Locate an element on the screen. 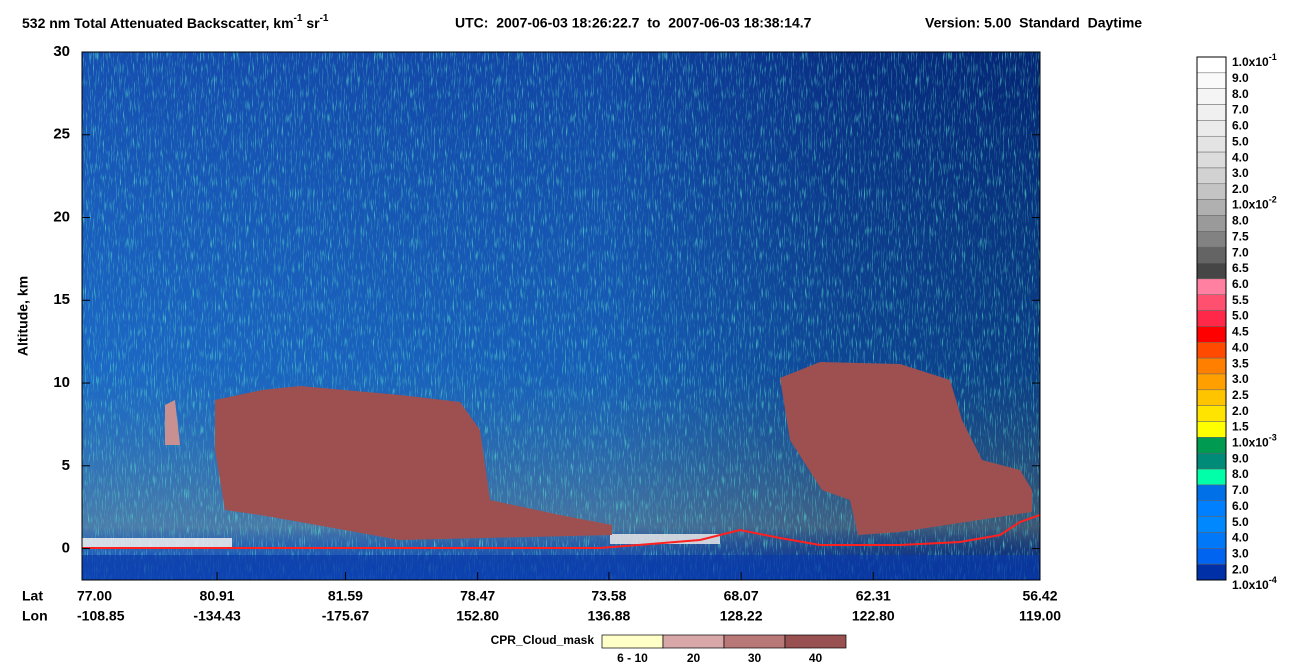 The height and width of the screenshot is (667, 1300). lat-label: 73.58 is located at coordinates (608, 596).